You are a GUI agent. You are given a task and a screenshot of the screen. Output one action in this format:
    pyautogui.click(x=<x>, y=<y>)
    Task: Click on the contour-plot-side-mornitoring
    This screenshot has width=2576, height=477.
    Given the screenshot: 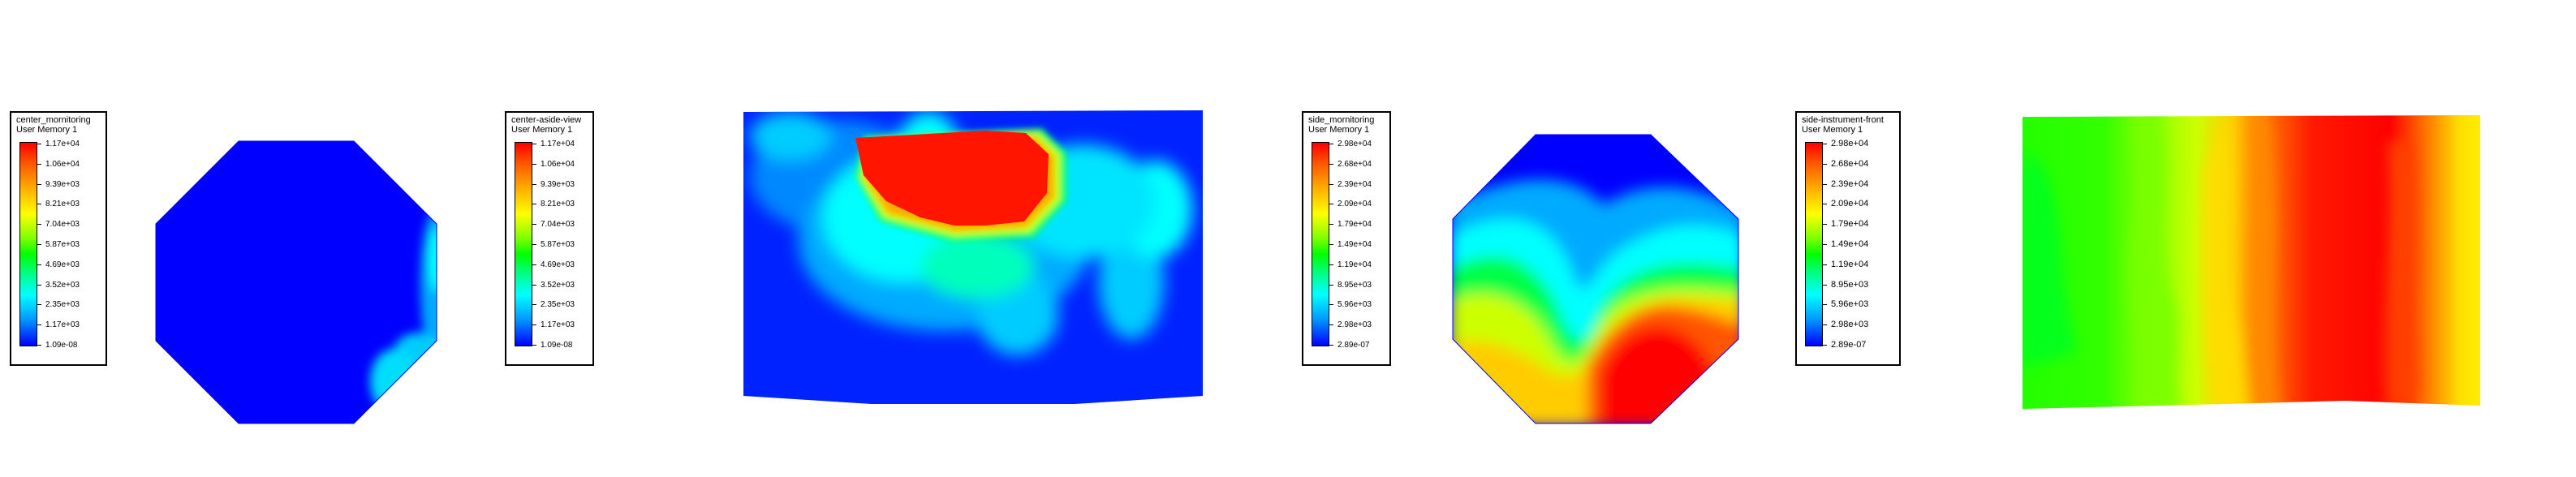 What is the action you would take?
    pyautogui.click(x=1596, y=279)
    